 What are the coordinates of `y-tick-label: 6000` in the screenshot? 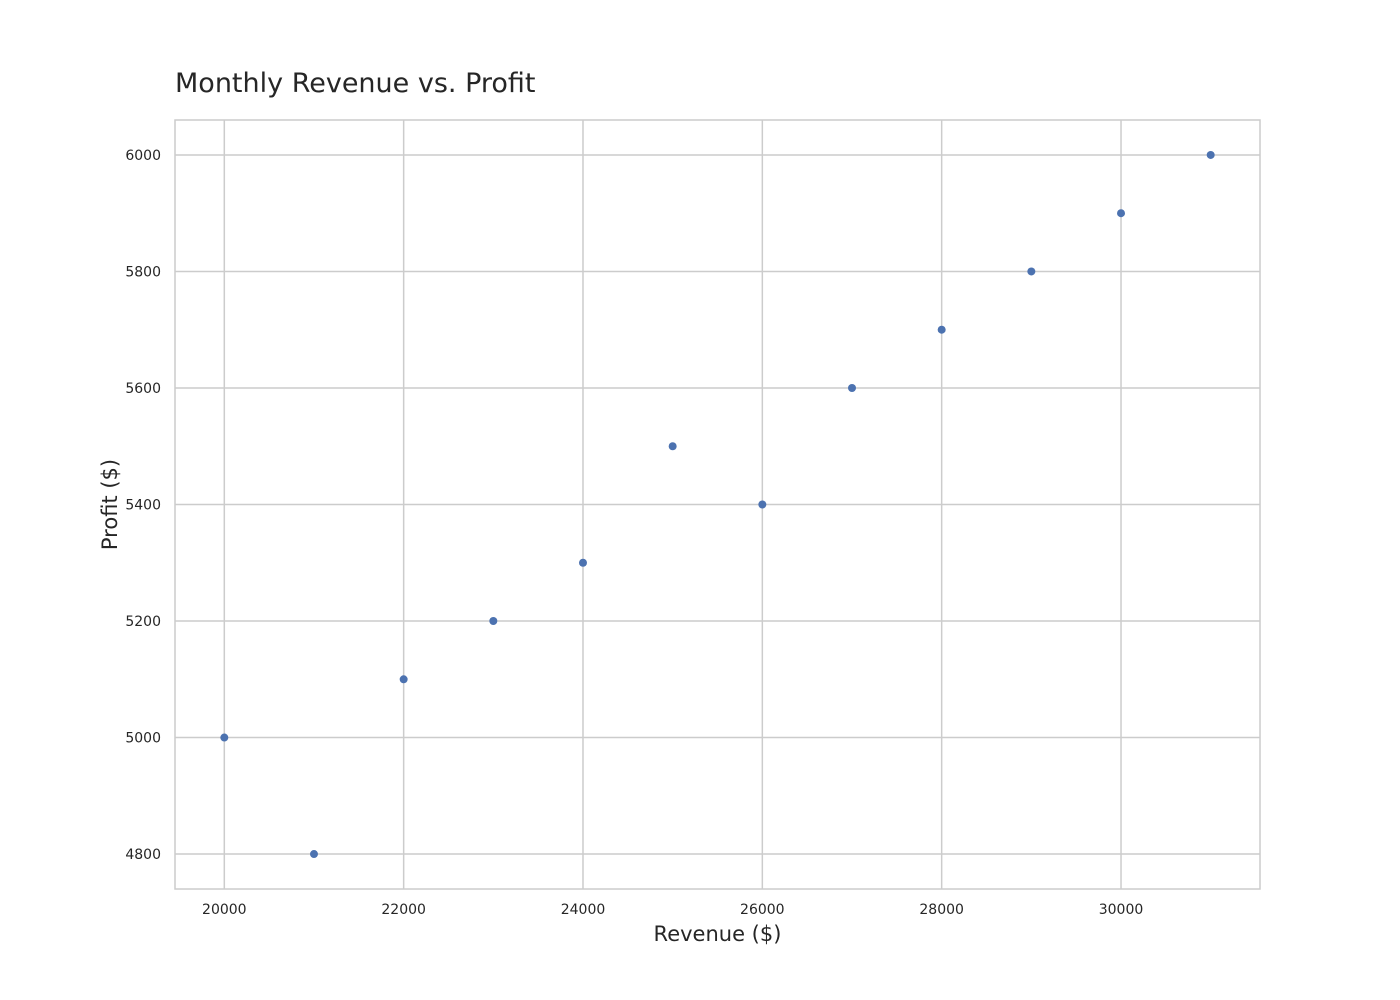 It's located at (143, 156).